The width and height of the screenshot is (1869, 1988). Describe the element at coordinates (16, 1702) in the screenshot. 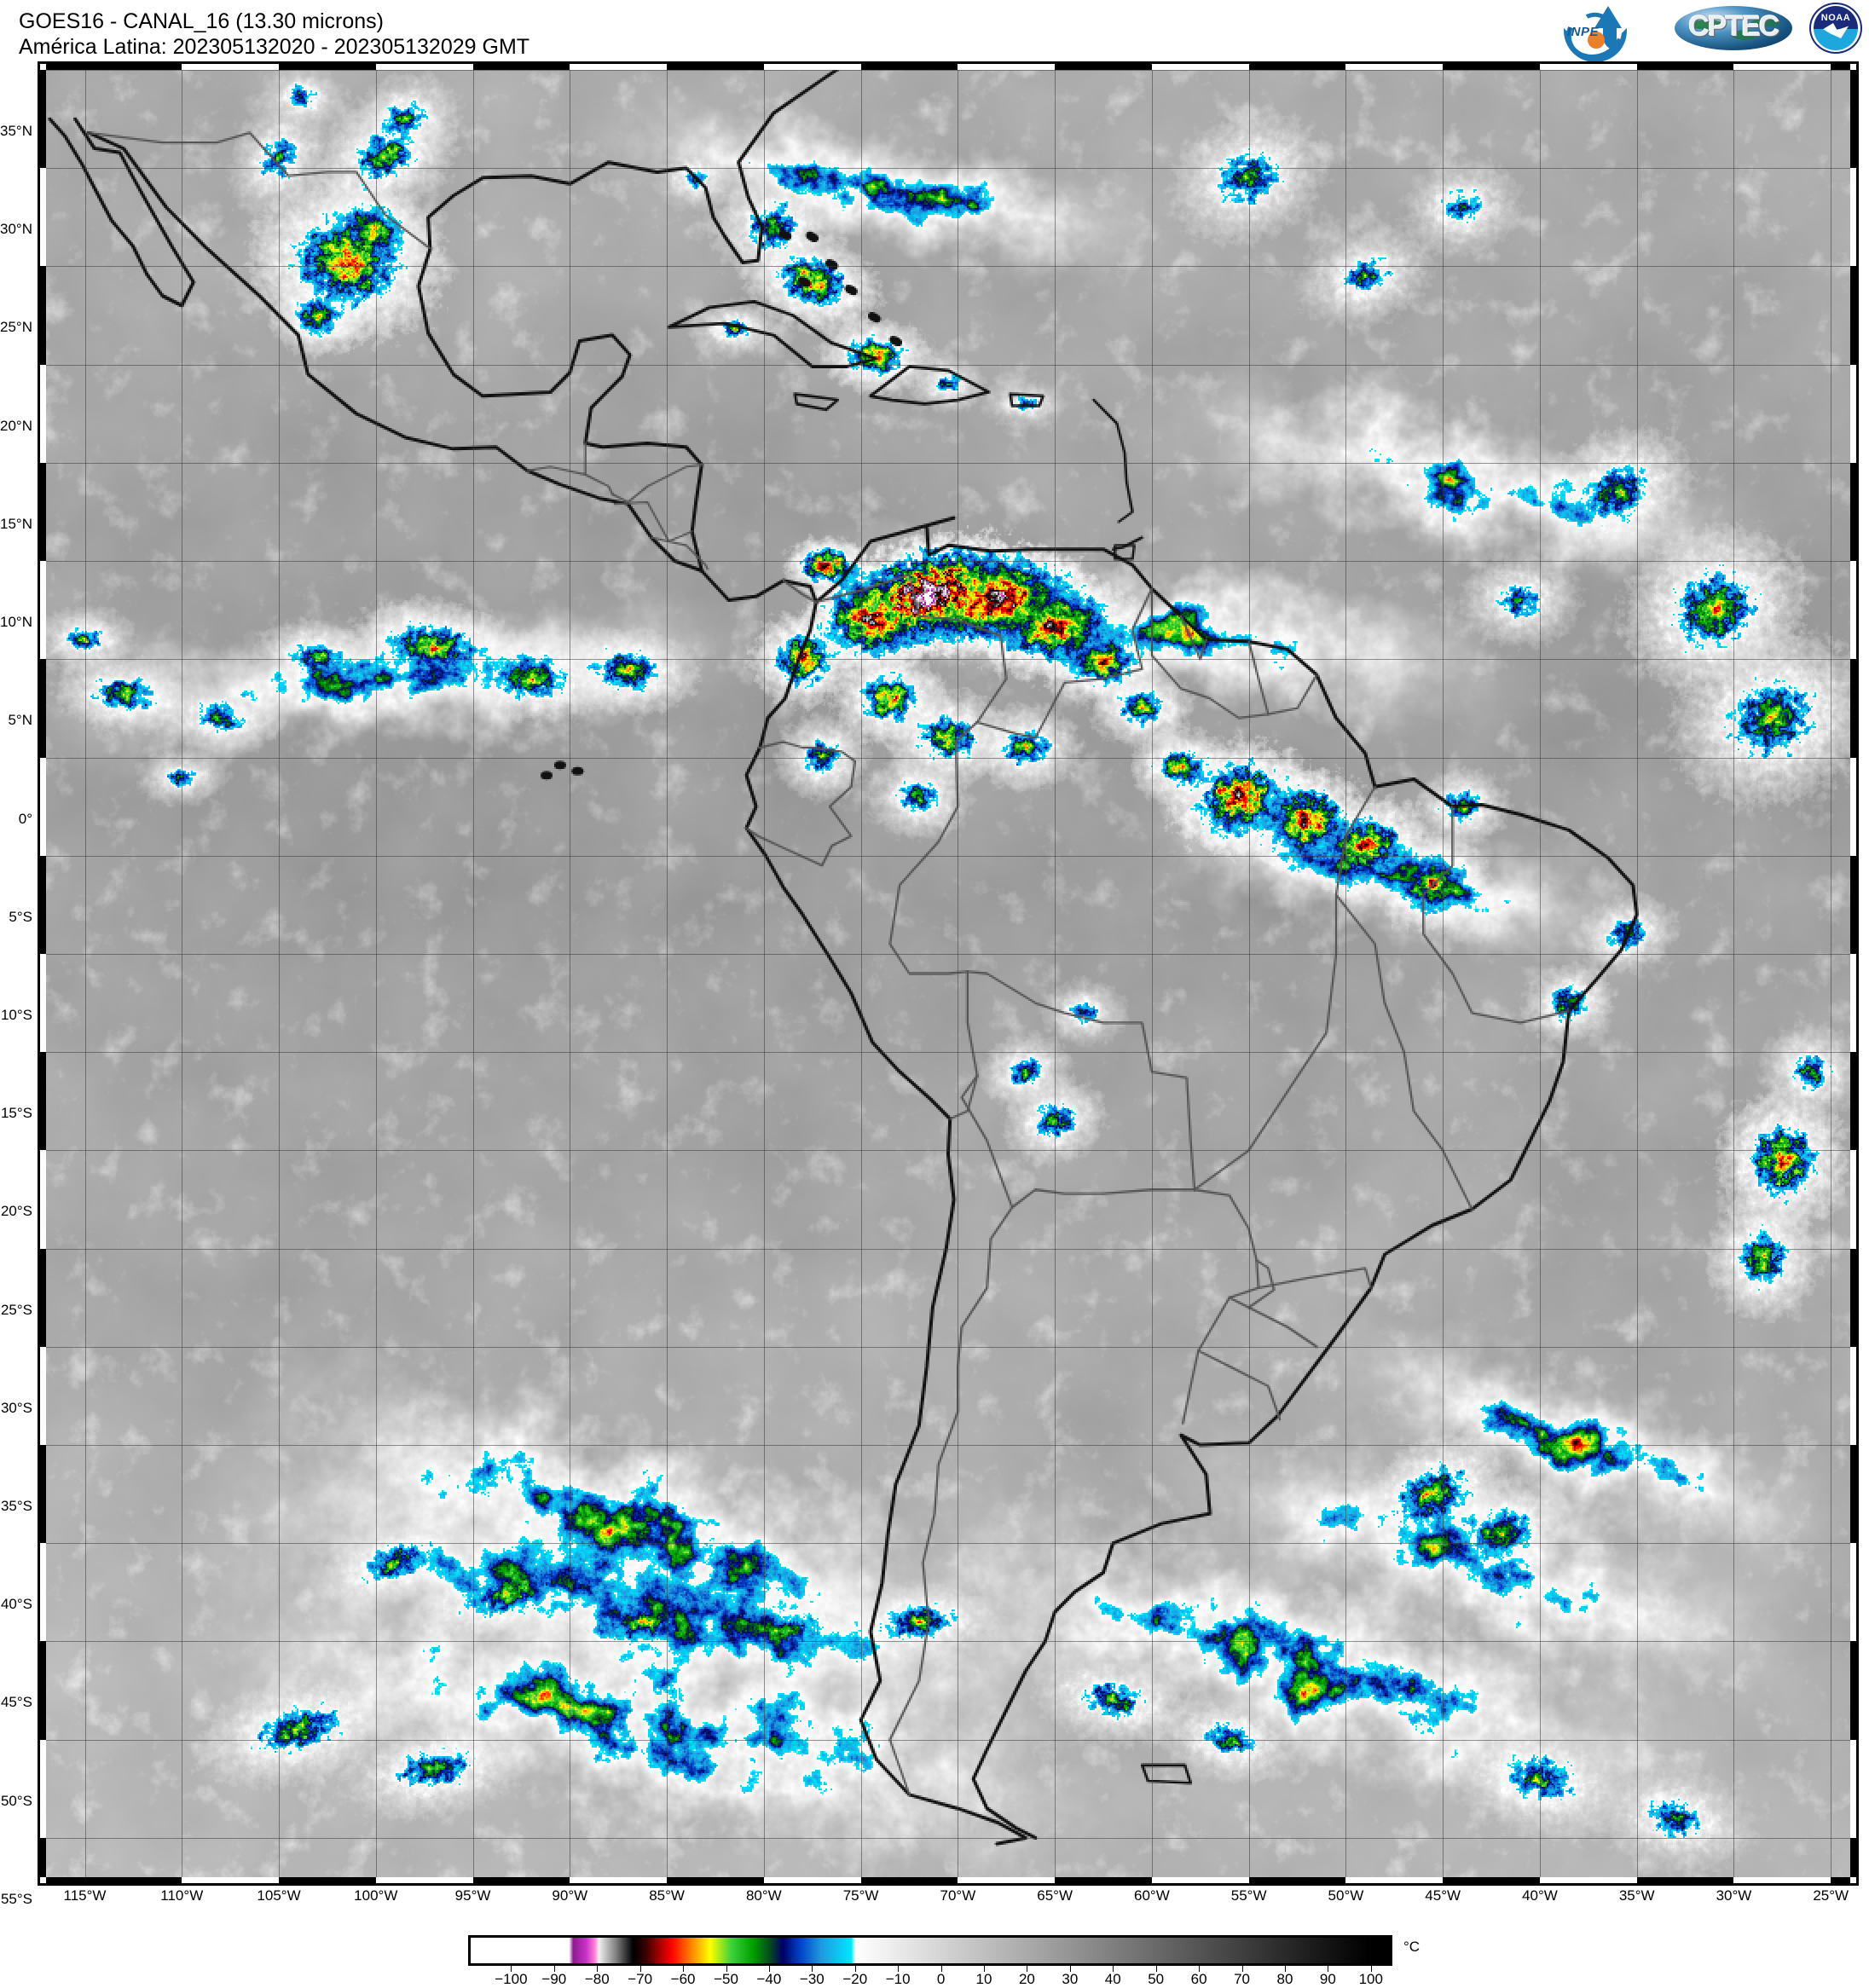

I see `latitude-tick-label: 45°S` at that location.